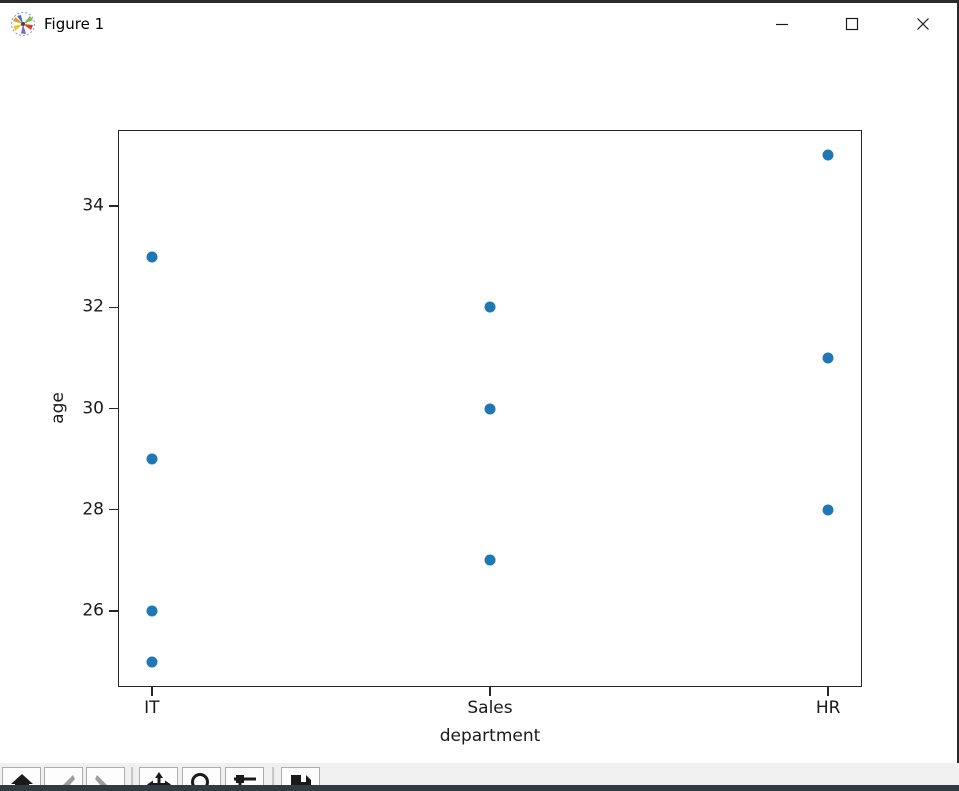  Describe the element at coordinates (23, 24) in the screenshot. I see `matplotlib-logo-icon` at that location.